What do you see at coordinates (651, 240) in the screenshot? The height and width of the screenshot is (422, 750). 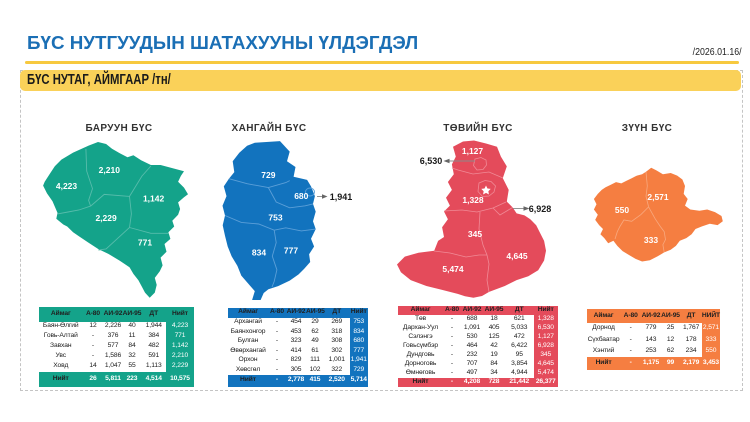 I see `svg-text: 333` at bounding box center [651, 240].